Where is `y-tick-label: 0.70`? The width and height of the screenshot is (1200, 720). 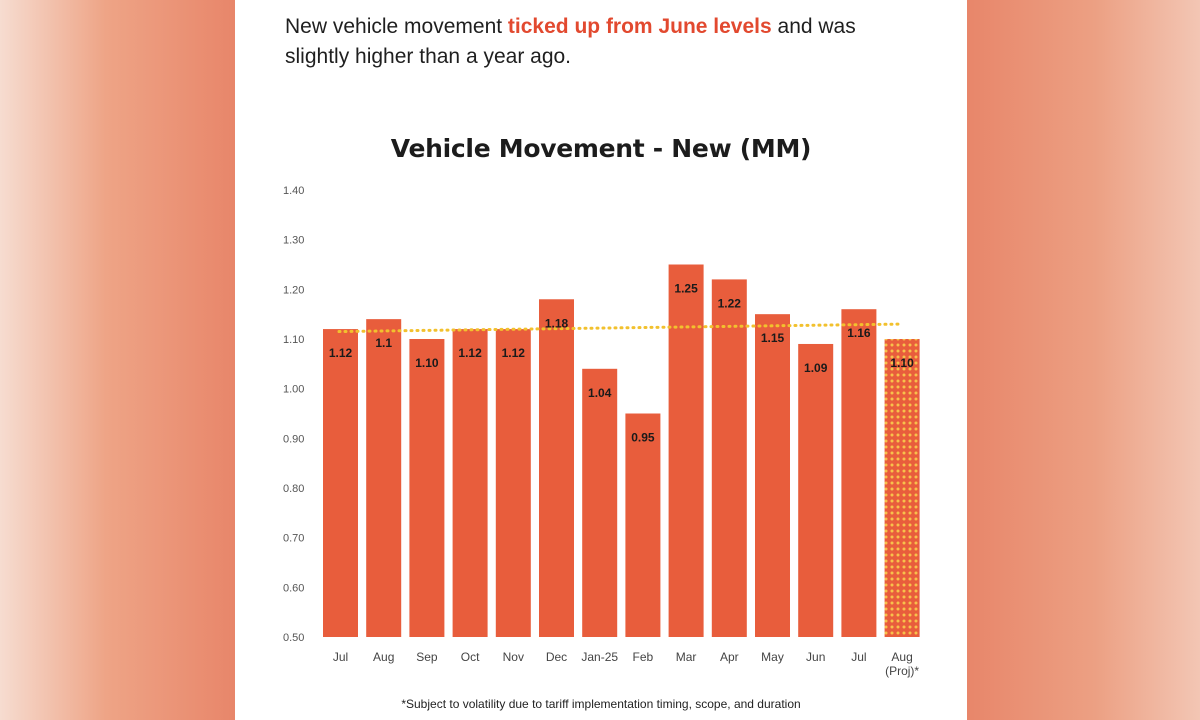
y-tick-label: 0.70 is located at coordinates (293, 539).